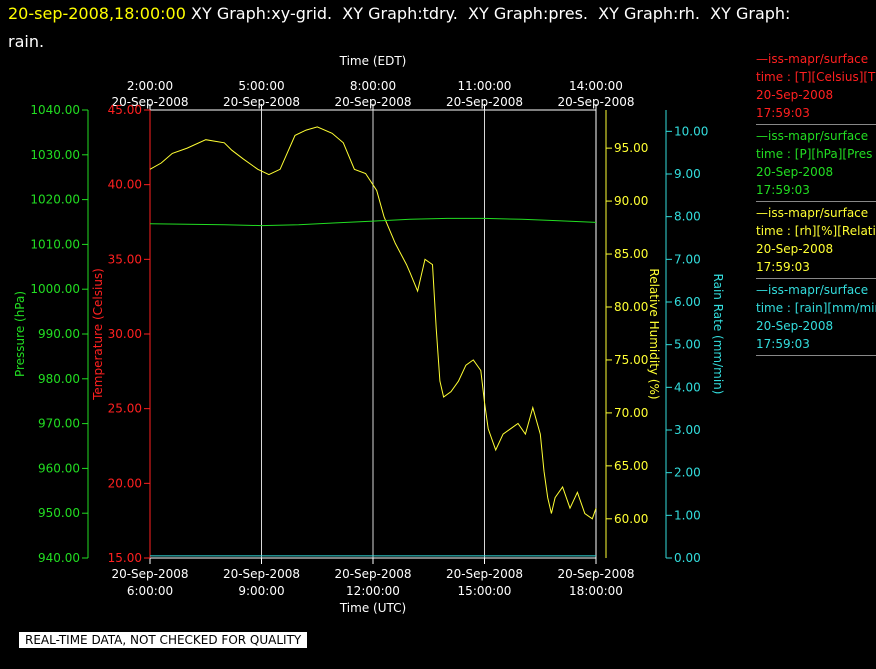 The height and width of the screenshot is (669, 876). I want to click on legend-var: time : [rh][%][Relati, so click(816, 231).